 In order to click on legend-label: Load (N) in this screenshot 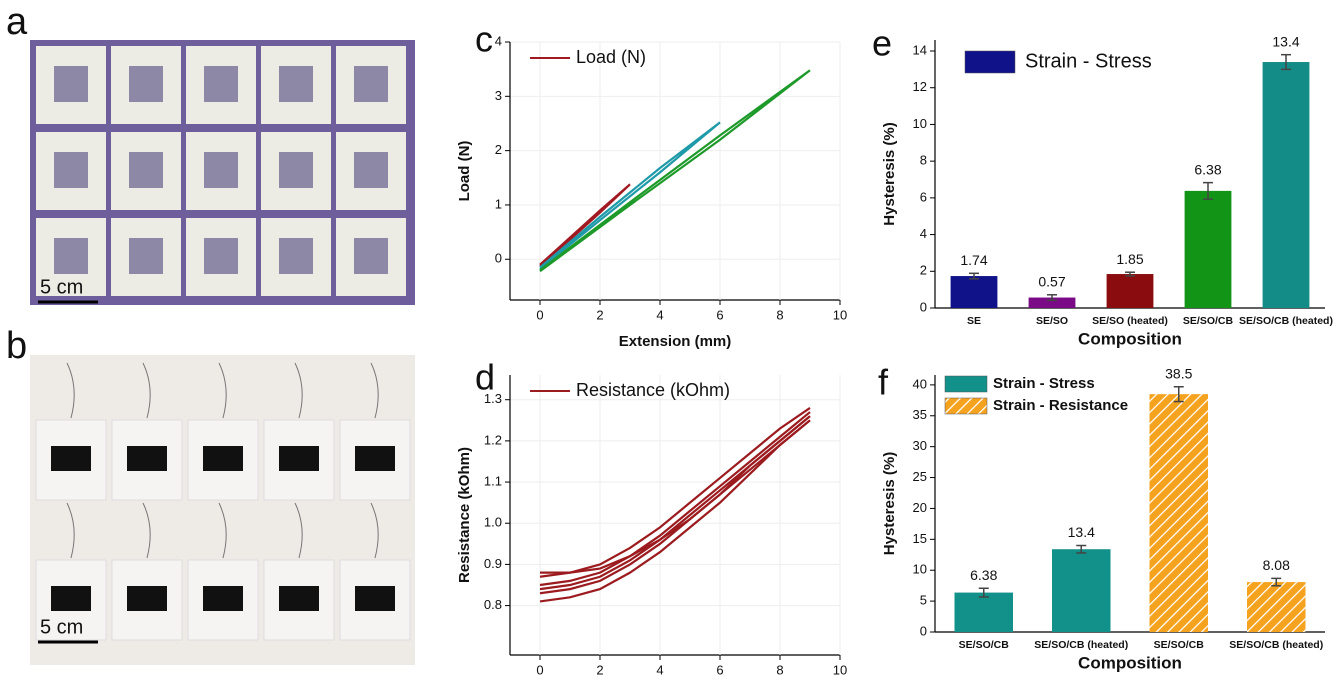, I will do `click(611, 57)`.